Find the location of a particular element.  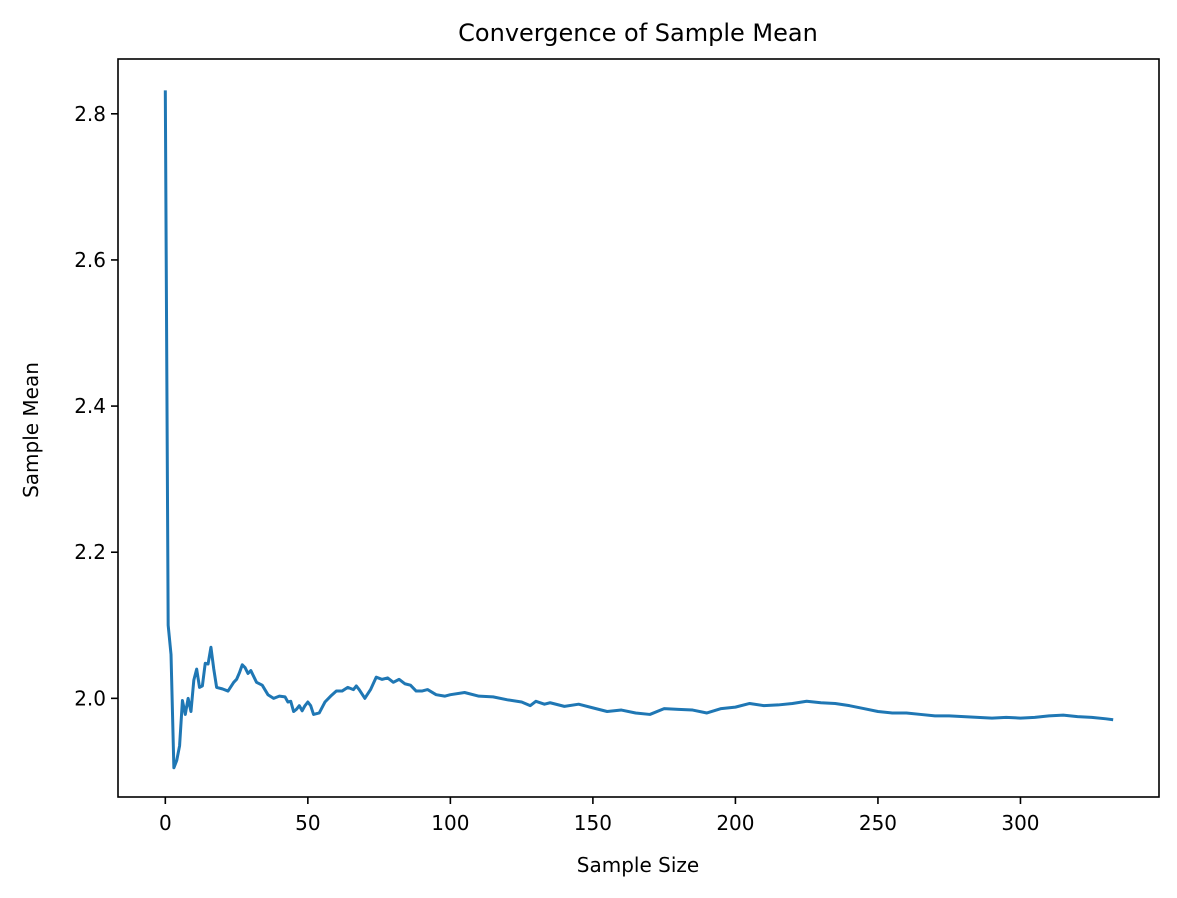

x-tick-label: 100 is located at coordinates (450, 823).